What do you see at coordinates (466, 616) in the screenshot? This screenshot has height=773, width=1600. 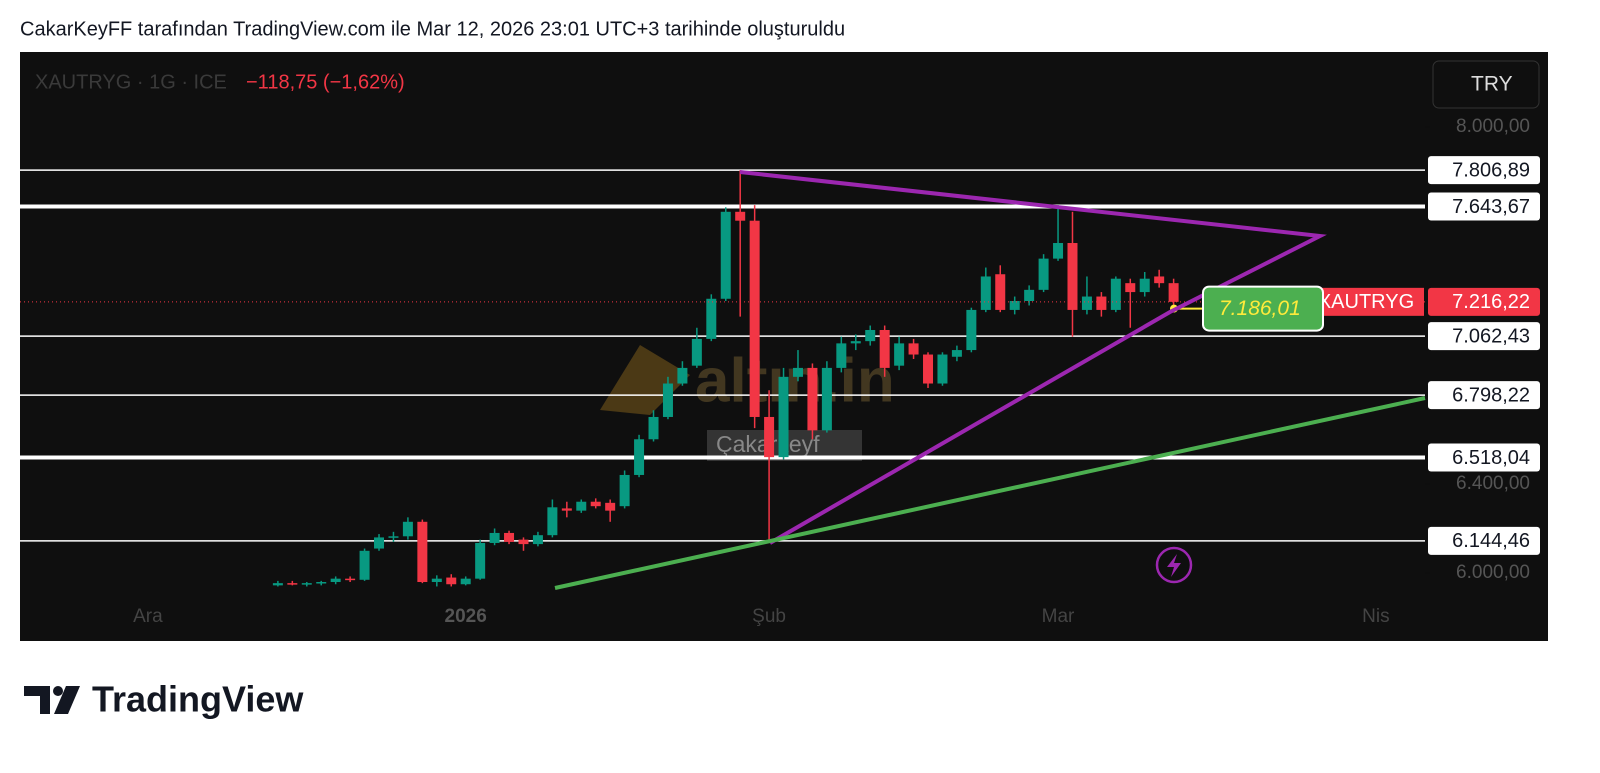 I see `x-tick-label: 2026` at bounding box center [466, 616].